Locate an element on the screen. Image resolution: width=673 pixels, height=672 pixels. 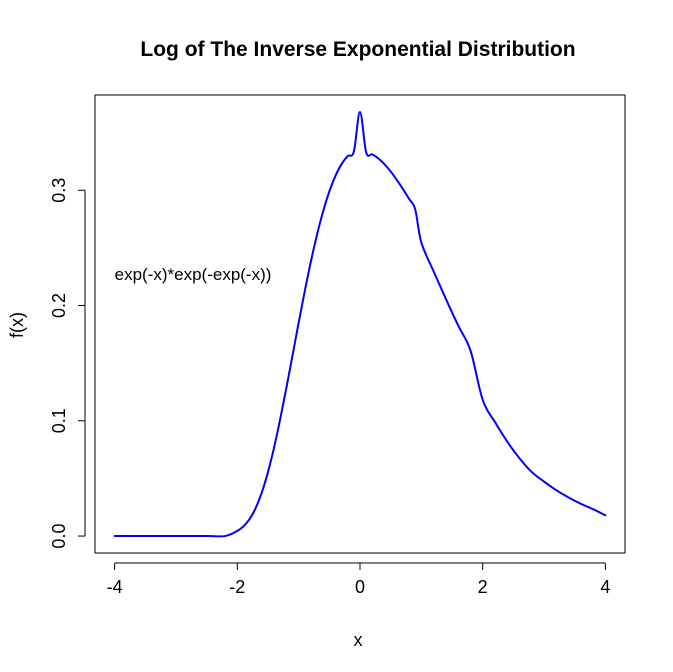
y-tick-label: 0.0 is located at coordinates (59, 536).